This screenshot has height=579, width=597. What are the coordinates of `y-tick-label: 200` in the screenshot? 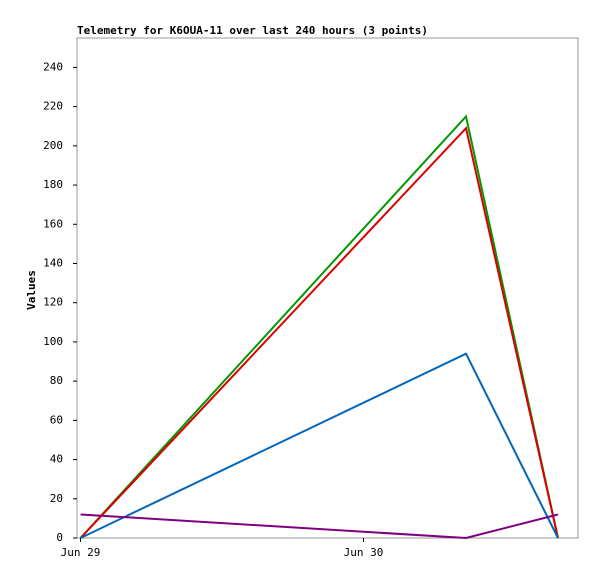 It's located at (53, 145).